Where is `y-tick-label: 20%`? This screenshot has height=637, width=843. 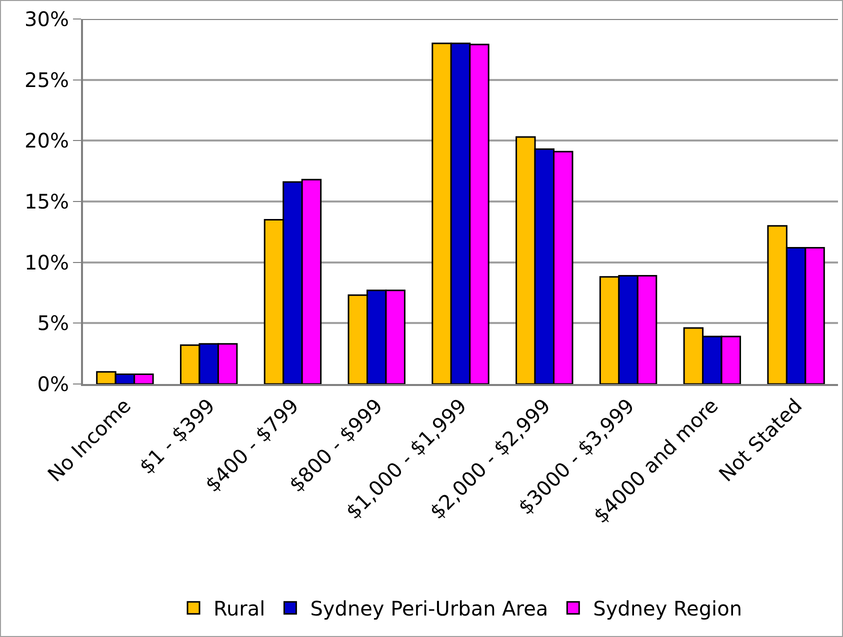 y-tick-label: 20% is located at coordinates (46, 140).